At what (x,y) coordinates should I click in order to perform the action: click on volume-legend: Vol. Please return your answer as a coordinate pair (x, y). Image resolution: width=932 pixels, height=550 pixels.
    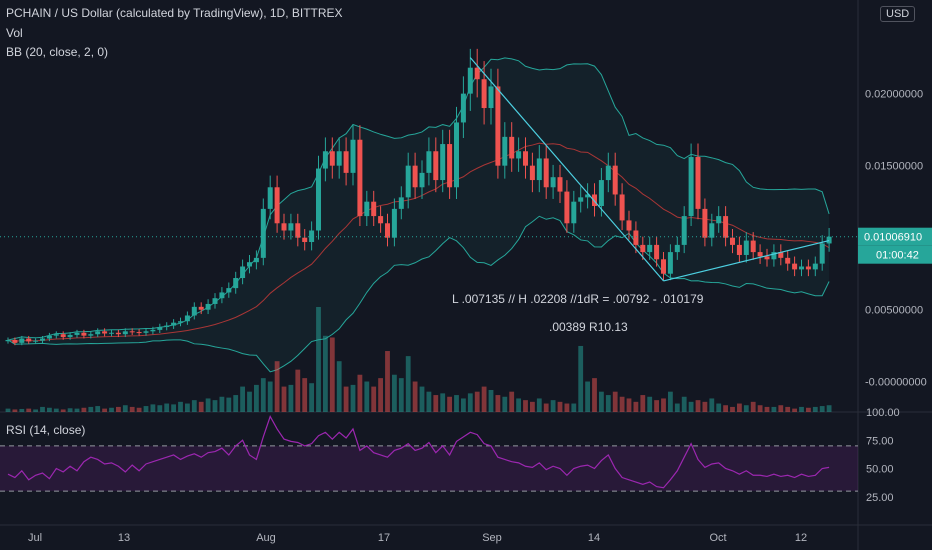
    Looking at the image, I should click on (14, 33).